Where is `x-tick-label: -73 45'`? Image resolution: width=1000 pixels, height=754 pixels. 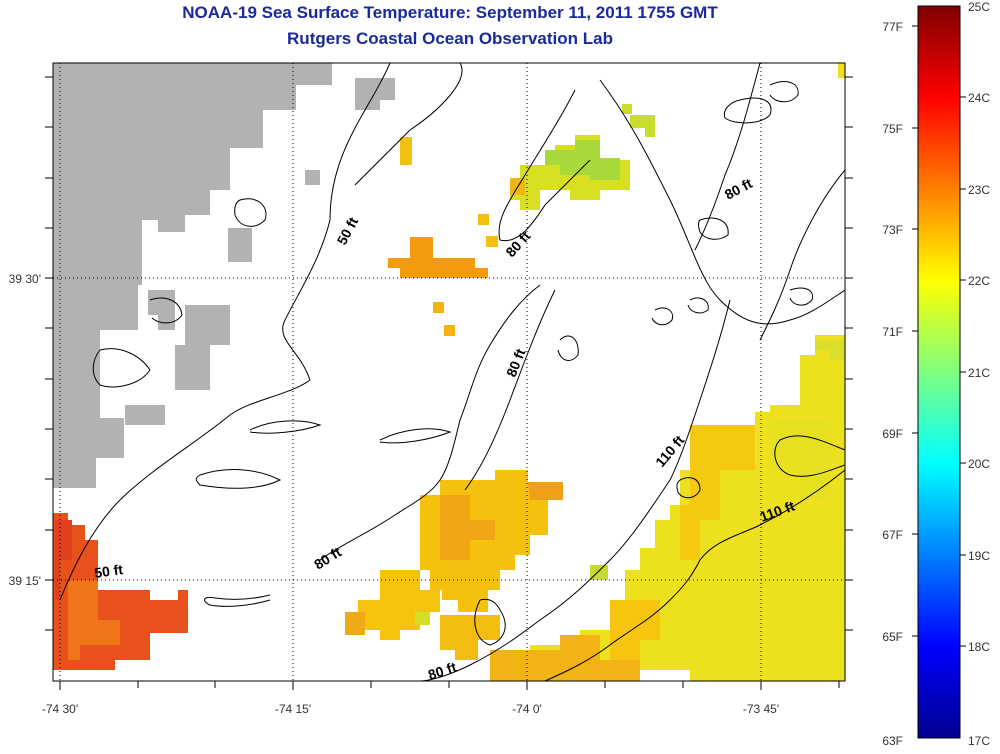 x-tick-label: -73 45' is located at coordinates (761, 709).